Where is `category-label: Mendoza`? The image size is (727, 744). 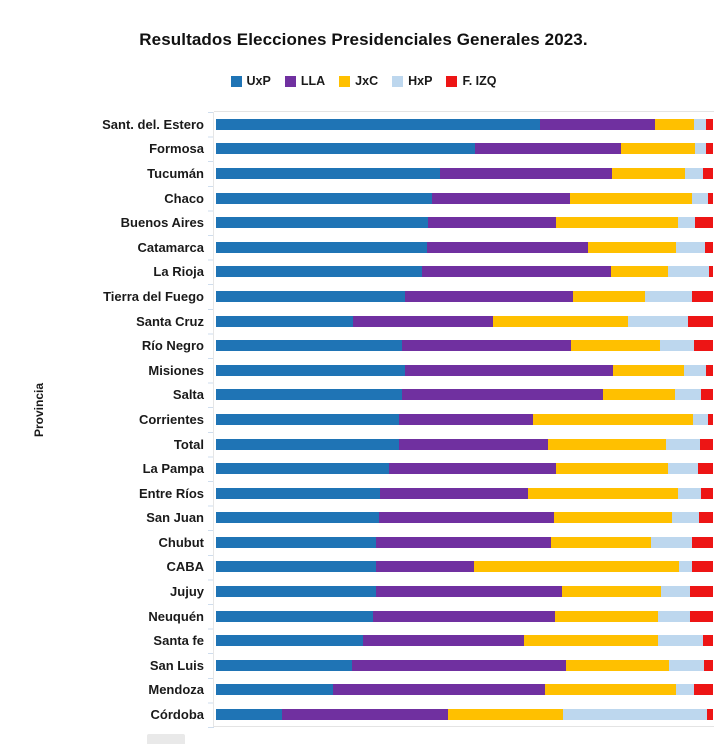
category-label: Mendoza is located at coordinates (176, 690).